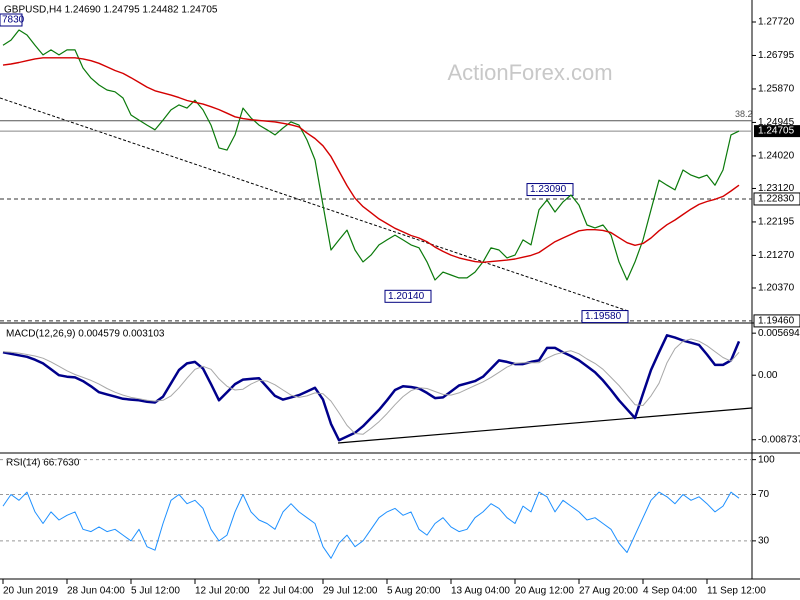 The width and height of the screenshot is (800, 600). Describe the element at coordinates (96, 591) in the screenshot. I see `x-tick-label: 28 Jun 04:00` at that location.